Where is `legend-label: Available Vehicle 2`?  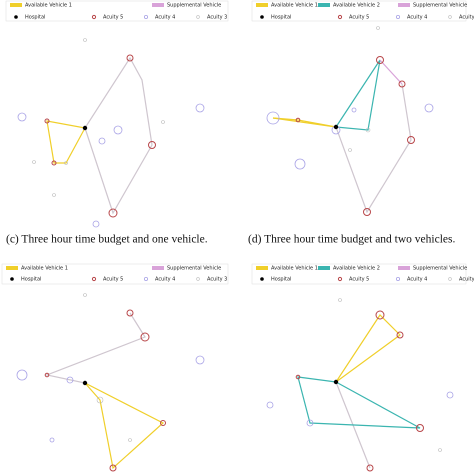 legend-label: Available Vehicle 2 is located at coordinates (356, 6).